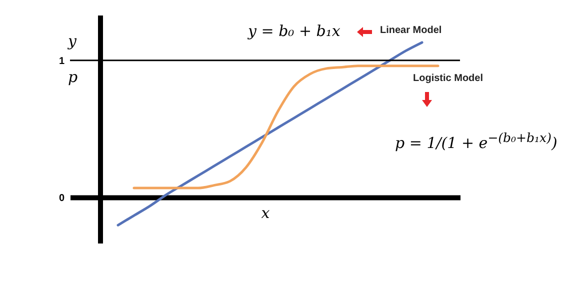 This screenshot has height=283, width=573. What do you see at coordinates (448, 78) in the screenshot?
I see `annotation: Logistic Model` at bounding box center [448, 78].